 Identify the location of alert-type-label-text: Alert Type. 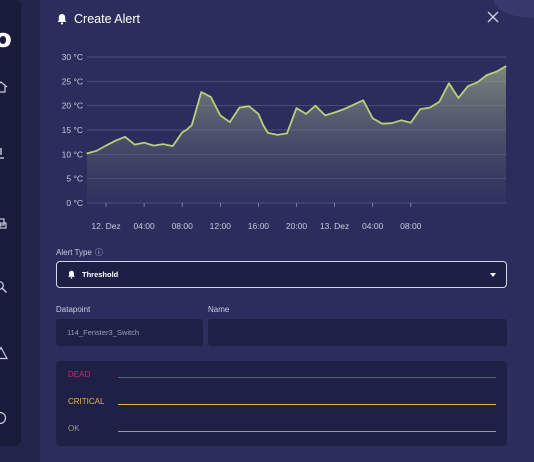
(74, 252).